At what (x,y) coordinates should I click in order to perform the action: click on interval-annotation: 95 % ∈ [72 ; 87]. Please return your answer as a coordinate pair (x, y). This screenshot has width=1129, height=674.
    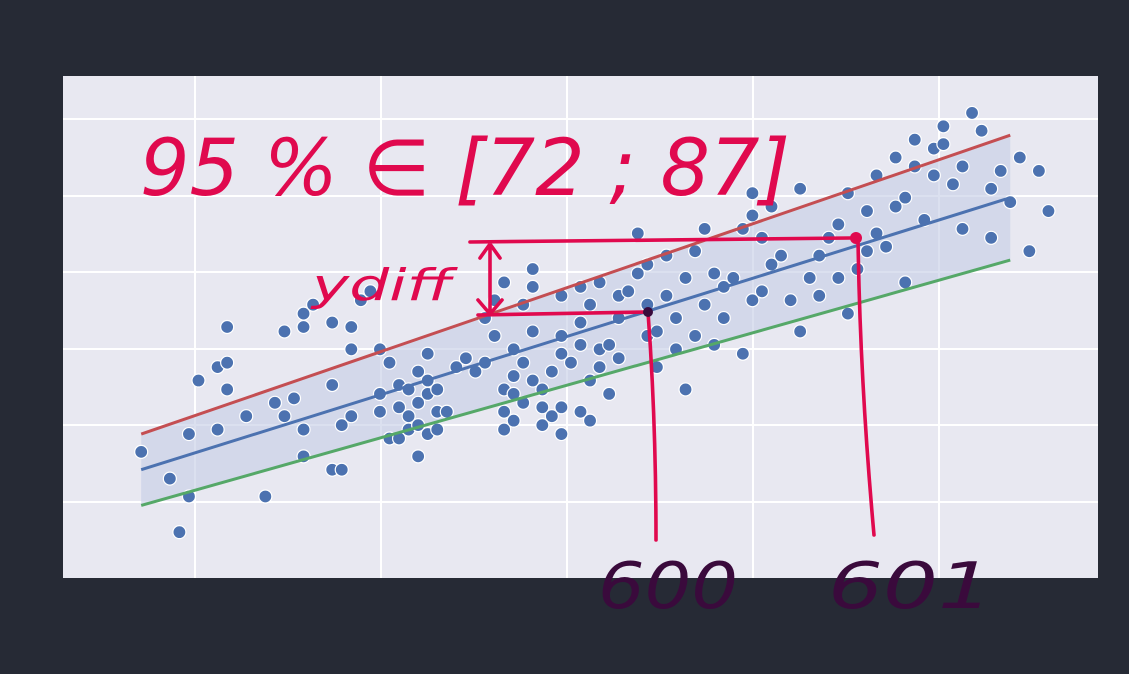
    Looking at the image, I should click on (465, 169).